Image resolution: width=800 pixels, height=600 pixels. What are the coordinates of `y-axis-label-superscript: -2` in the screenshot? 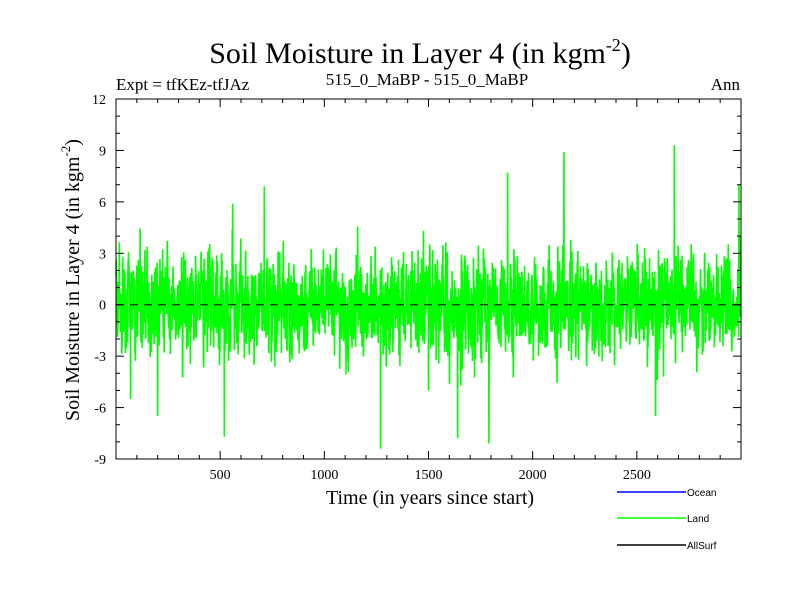 It's located at (65, 151).